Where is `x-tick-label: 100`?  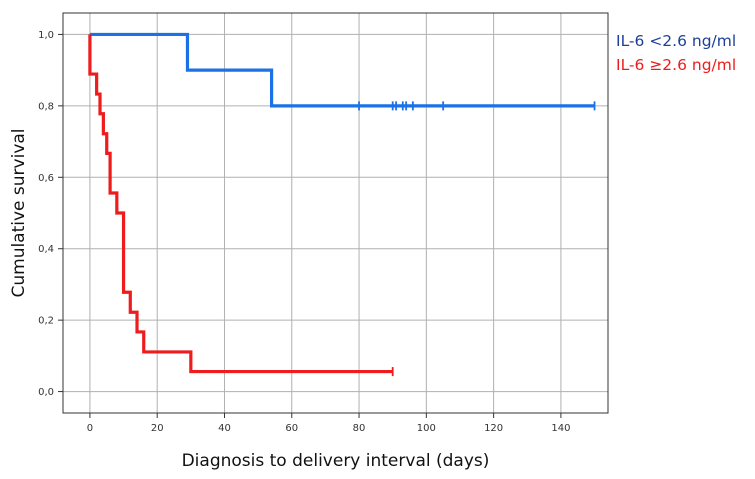
x-tick-label: 100 is located at coordinates (426, 428).